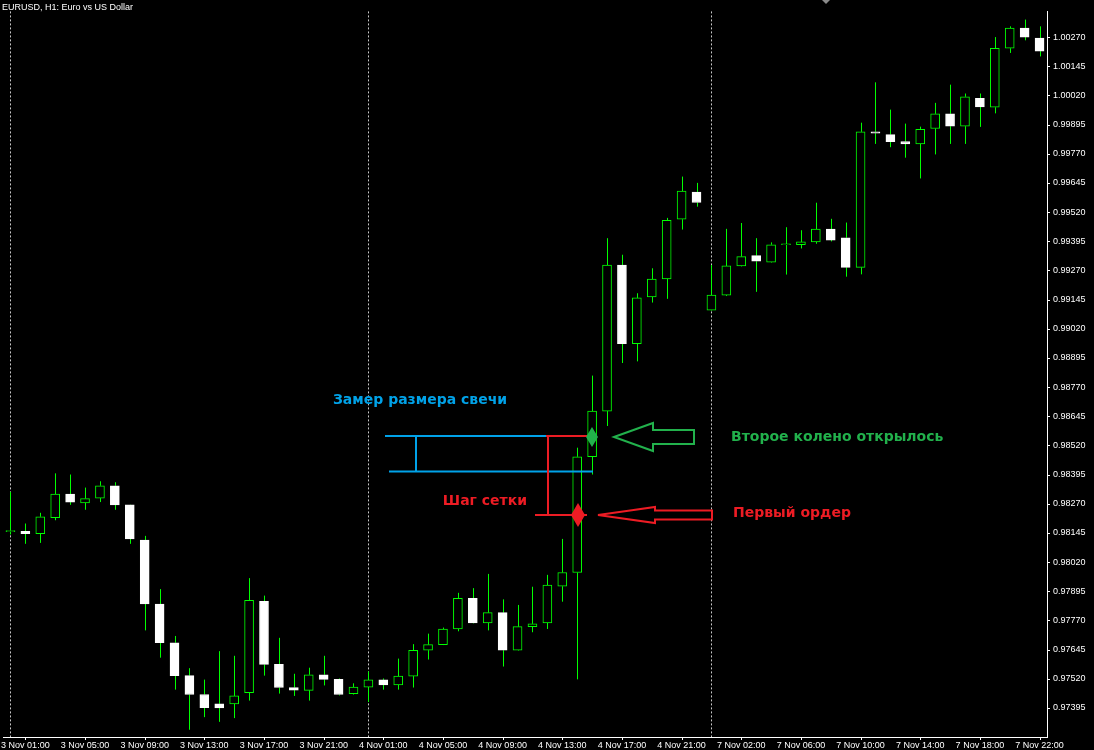  What do you see at coordinates (144, 744) in the screenshot?
I see `x-tick-label: 3 Nov 09:00` at bounding box center [144, 744].